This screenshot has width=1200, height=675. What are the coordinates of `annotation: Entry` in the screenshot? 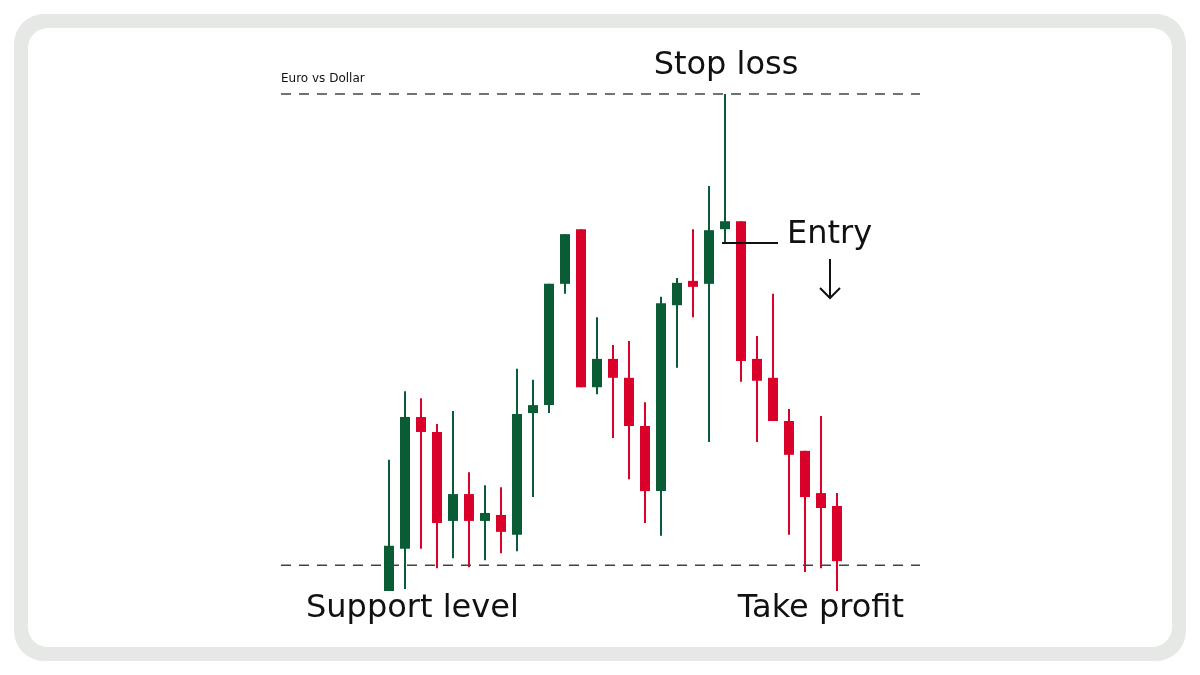 It's located at (830, 232).